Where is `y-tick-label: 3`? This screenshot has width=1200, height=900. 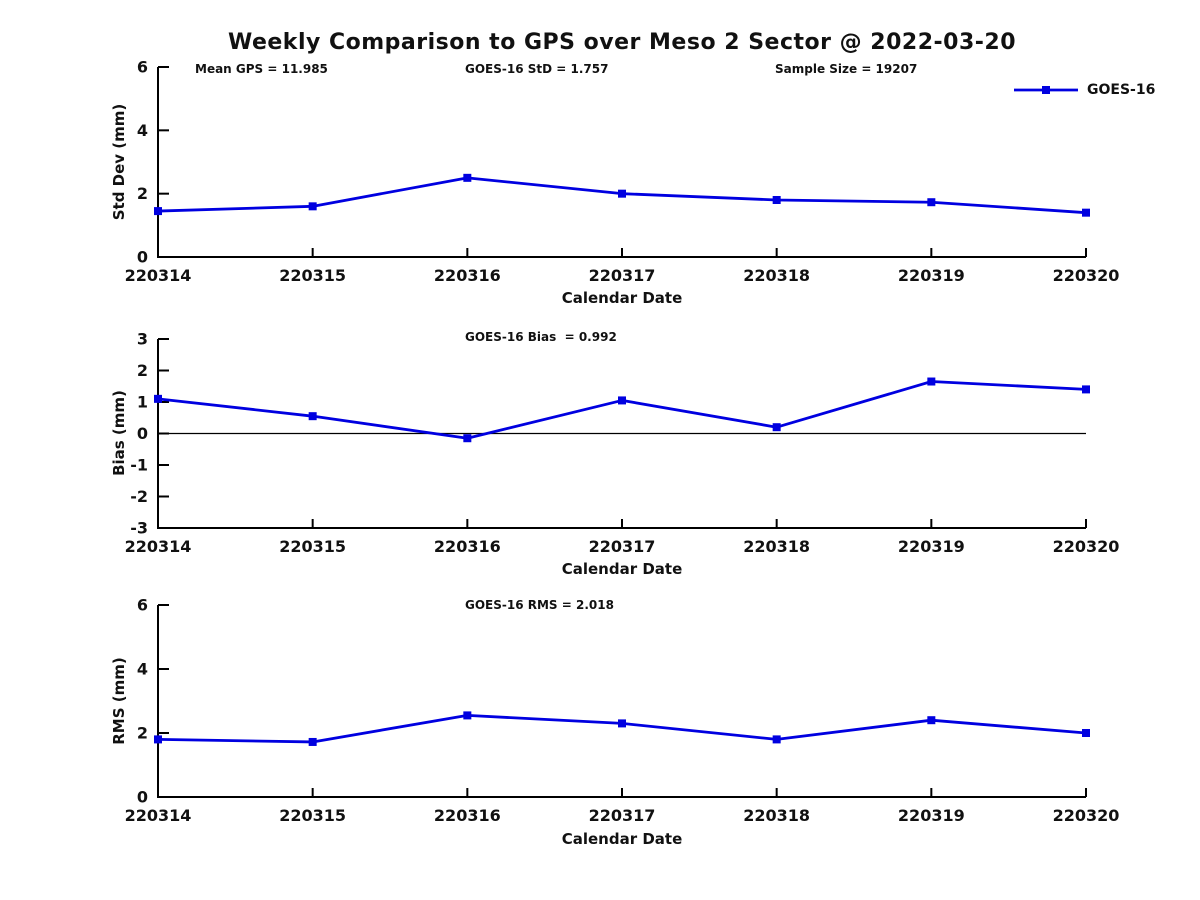
y-tick-label: 3 is located at coordinates (142, 339).